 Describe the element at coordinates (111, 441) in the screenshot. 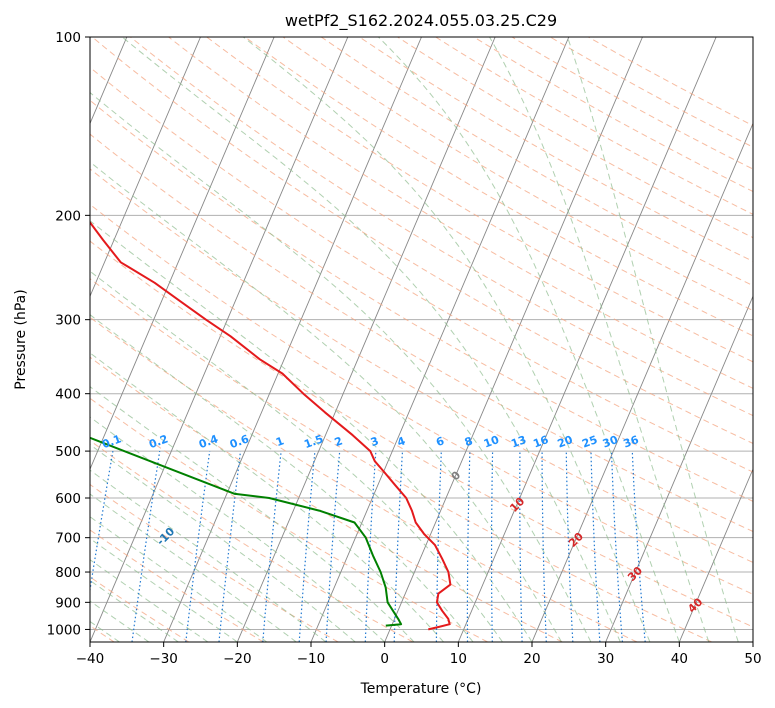

I see `mixing-ratio-label: 0.1` at that location.